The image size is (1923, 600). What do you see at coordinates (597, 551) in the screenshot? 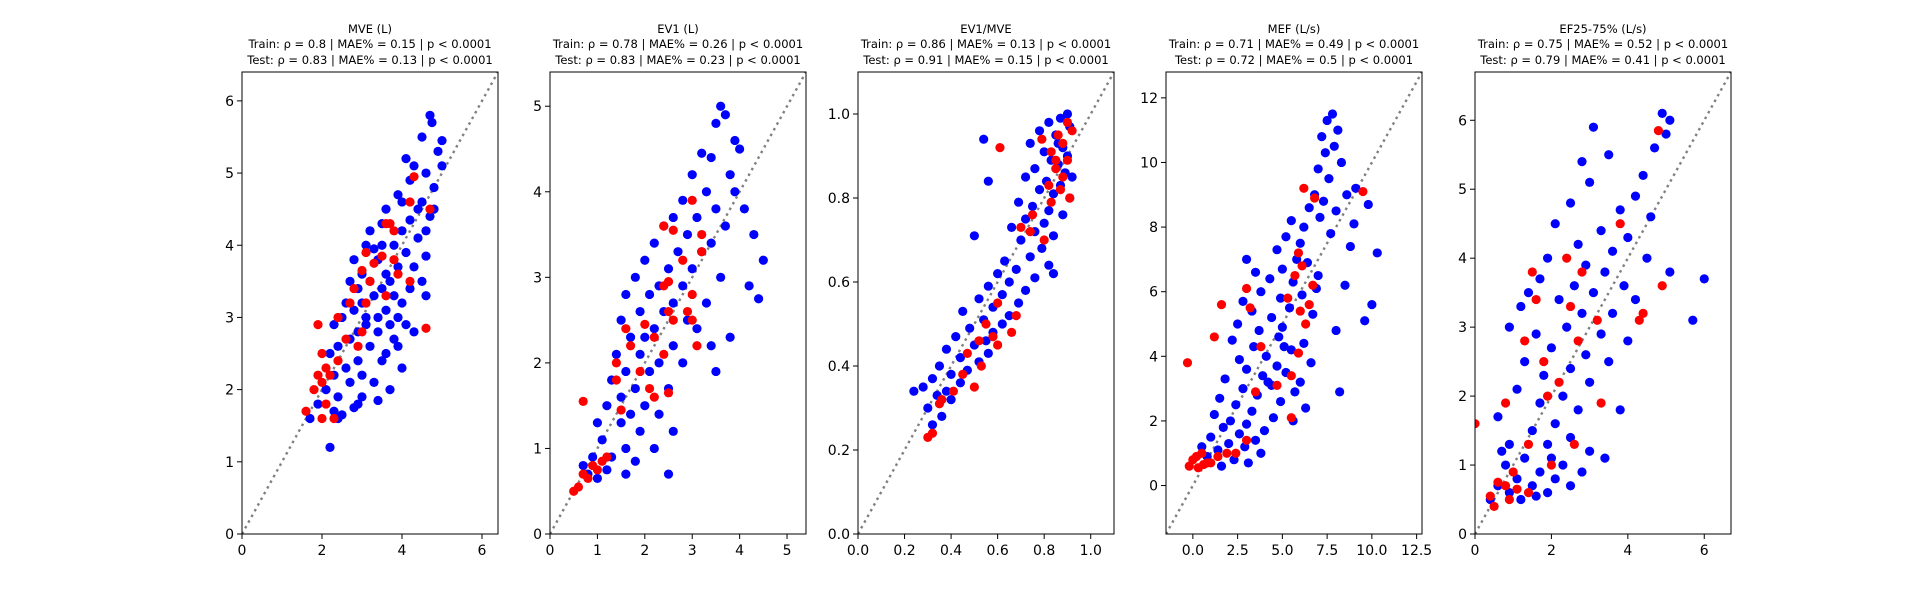
I see `x-tick-label: 1` at bounding box center [597, 551].